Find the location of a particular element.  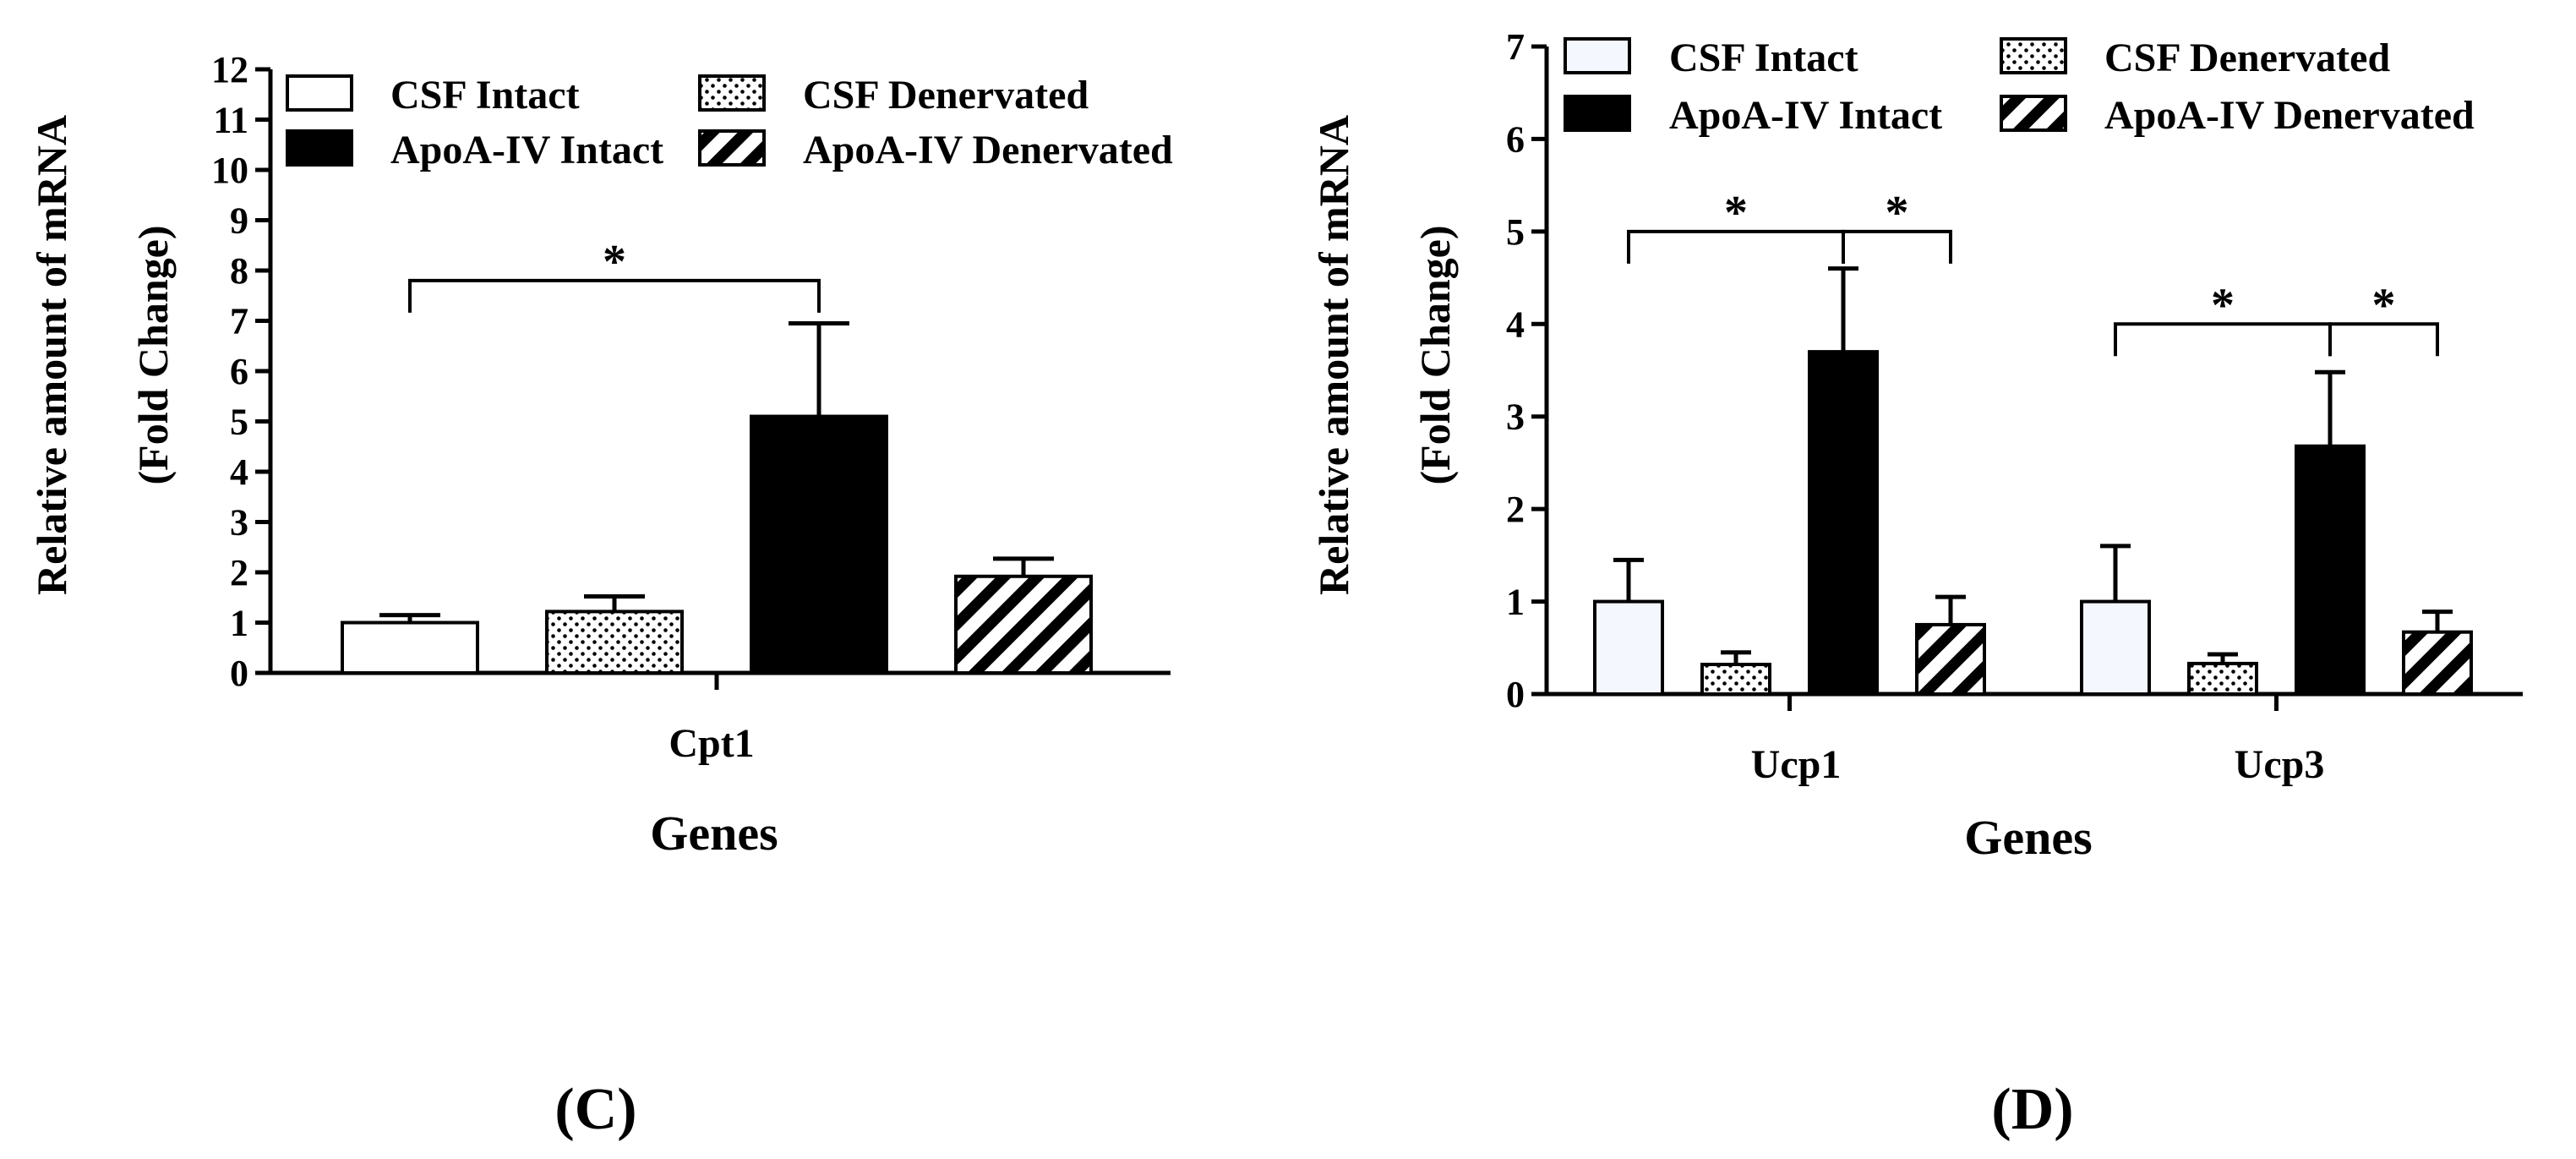

panel-d-bars is located at coordinates (2033, 481).